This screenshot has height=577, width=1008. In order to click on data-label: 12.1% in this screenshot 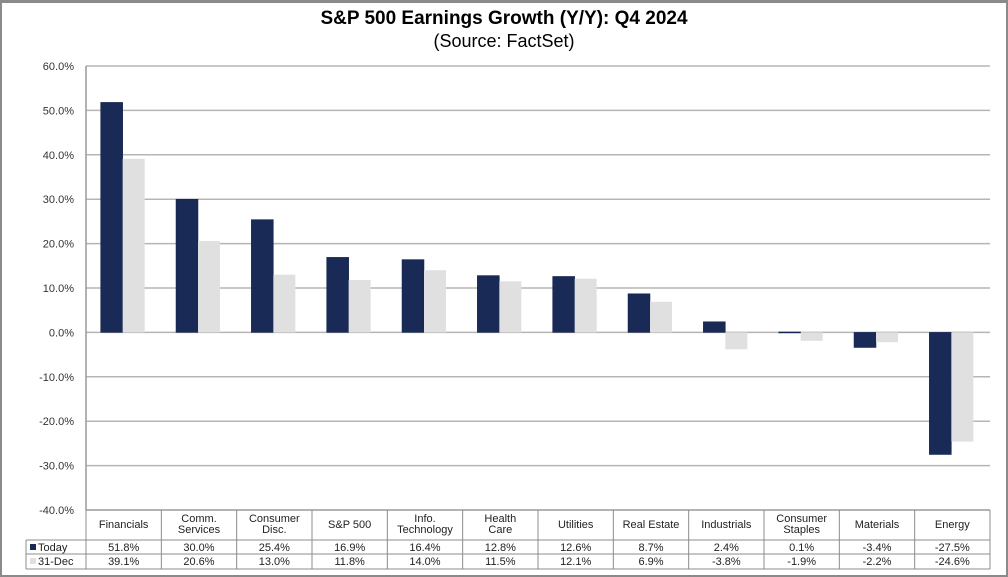, I will do `click(575, 562)`.